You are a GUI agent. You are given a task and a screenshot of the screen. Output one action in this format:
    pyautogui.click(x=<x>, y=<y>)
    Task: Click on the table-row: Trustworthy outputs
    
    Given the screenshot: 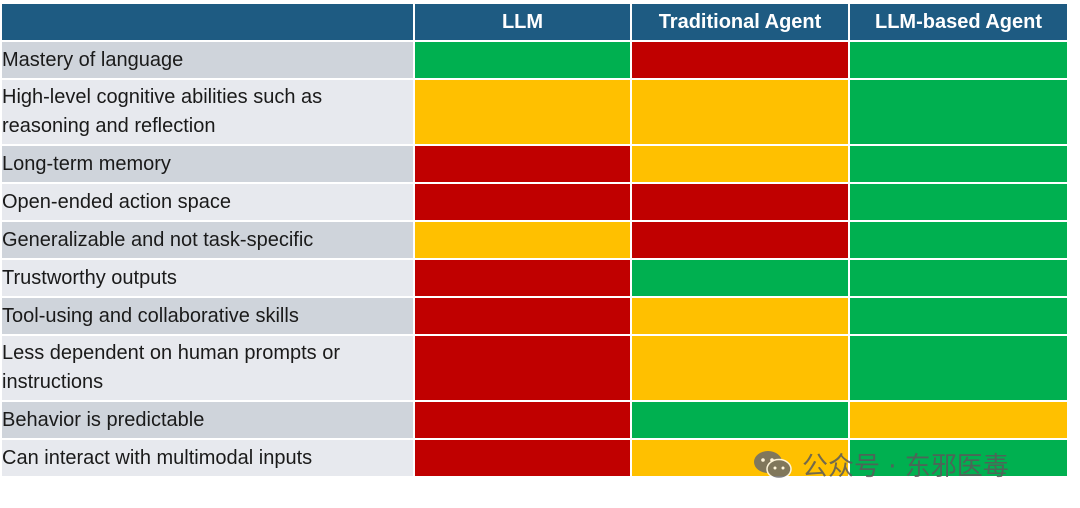 What is the action you would take?
    pyautogui.click(x=534, y=278)
    